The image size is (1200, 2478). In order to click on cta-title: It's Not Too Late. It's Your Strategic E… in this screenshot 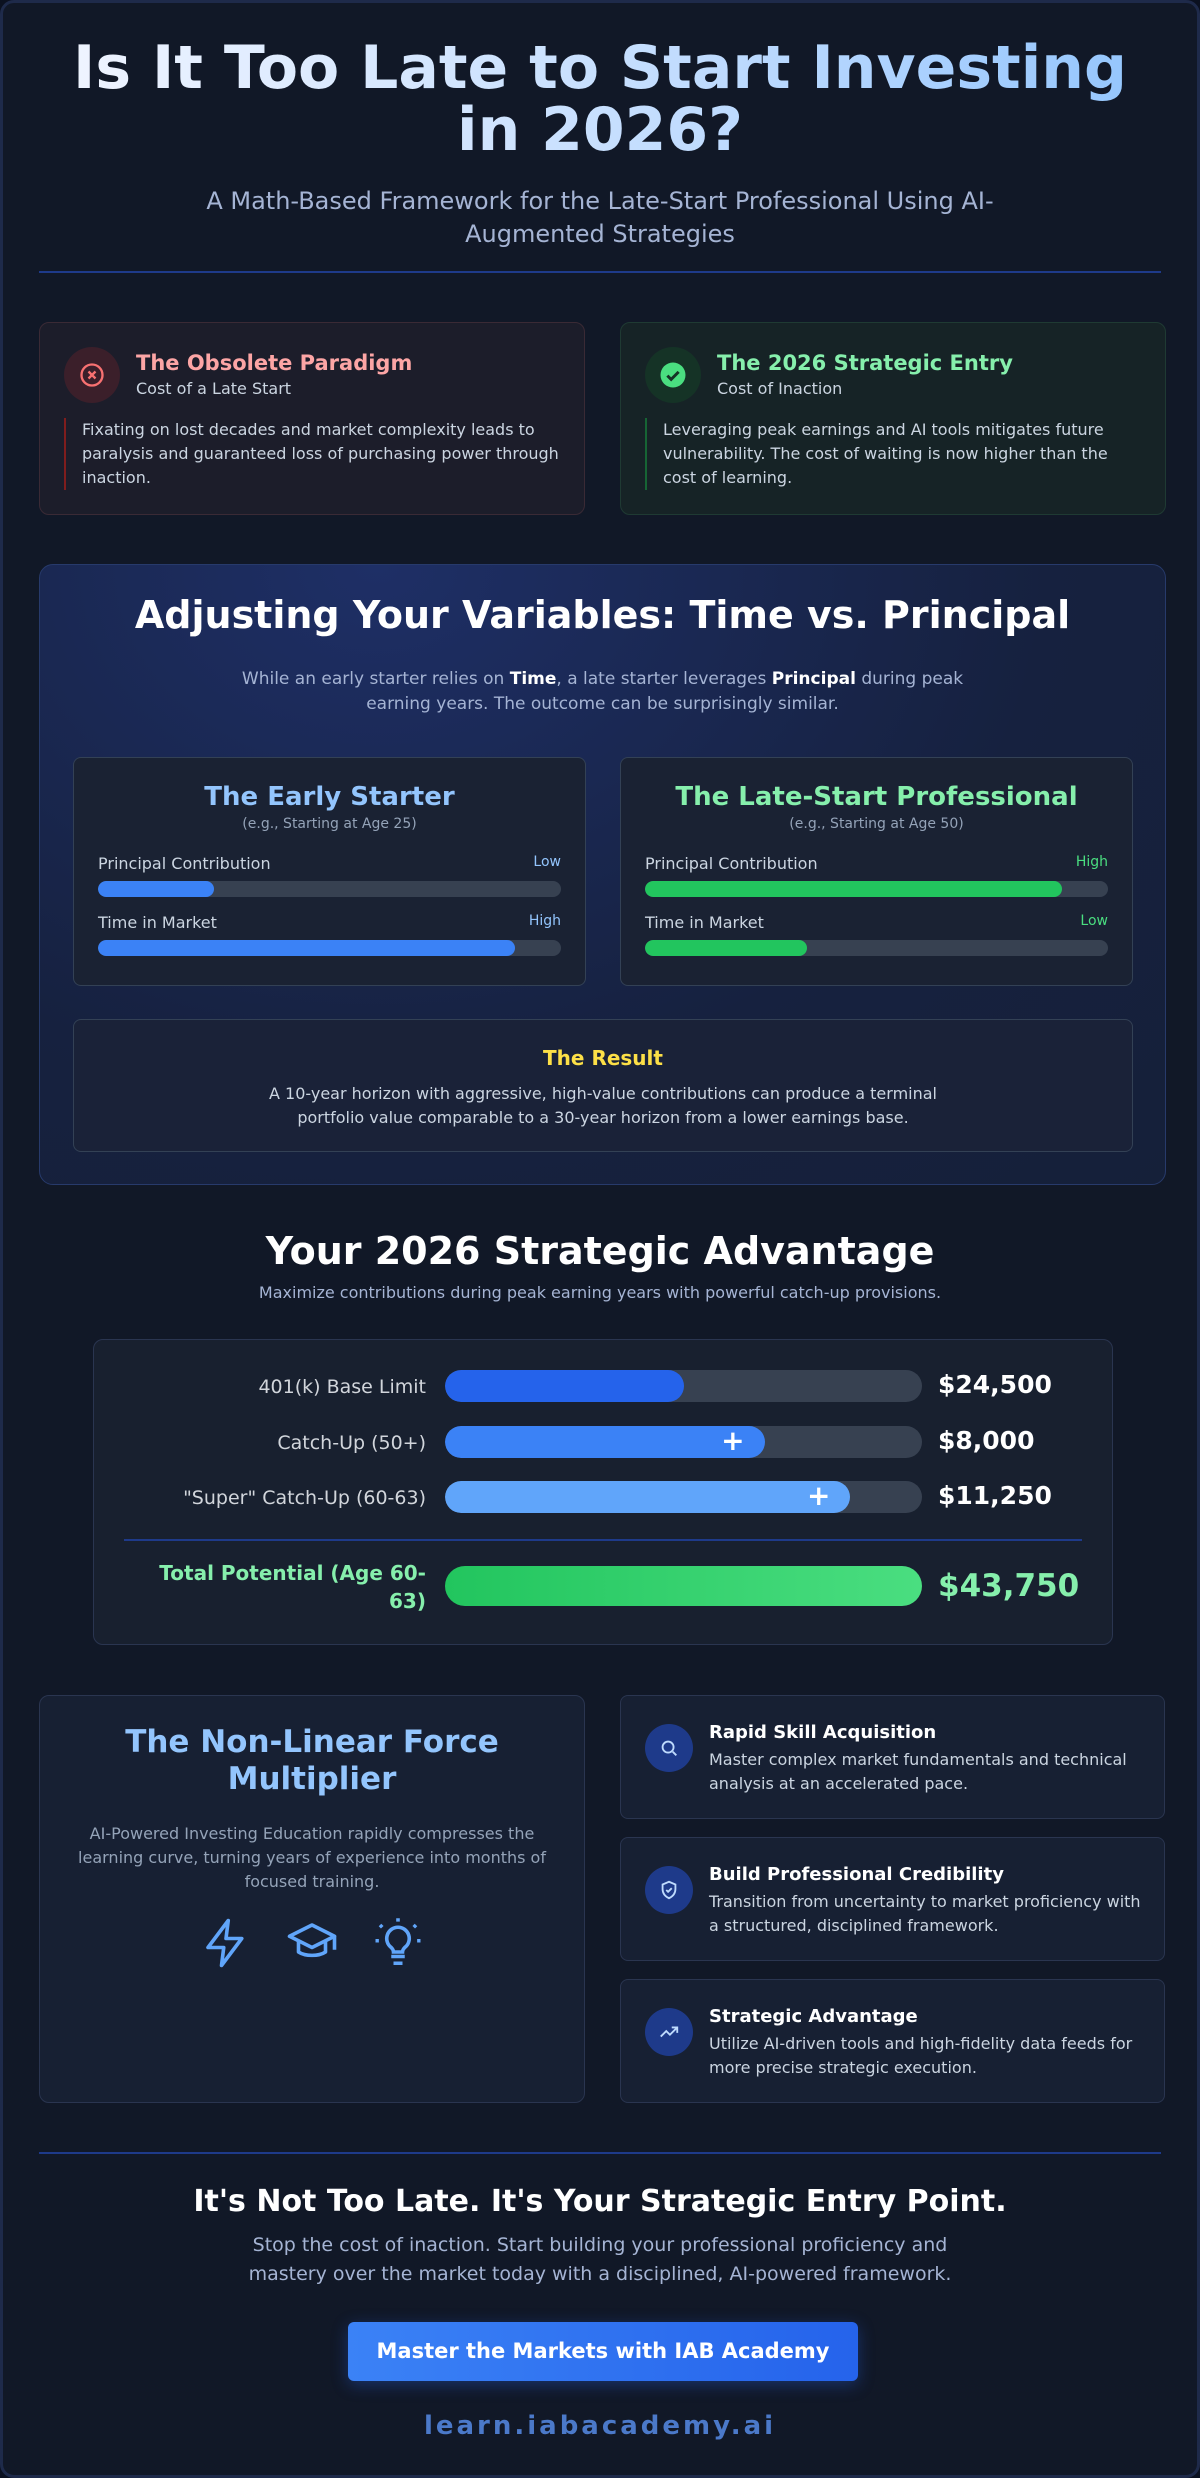, I will do `click(600, 2201)`.